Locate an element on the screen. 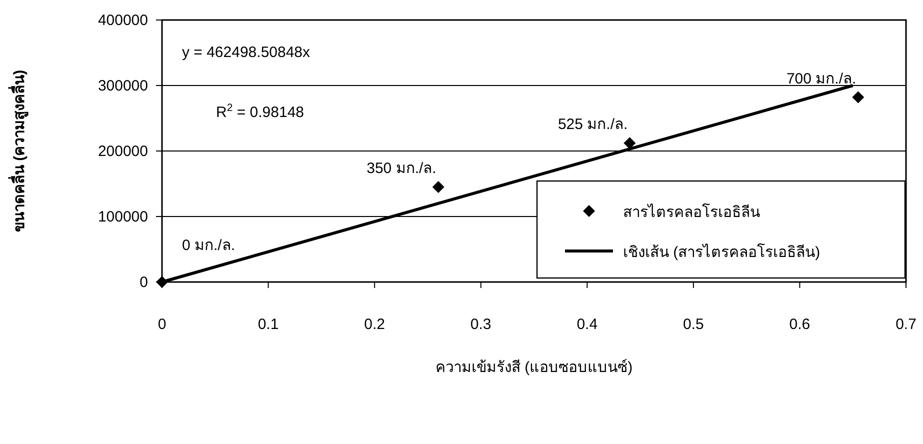 The image size is (923, 444). annotation: 350 มก./ล. is located at coordinates (401, 169).